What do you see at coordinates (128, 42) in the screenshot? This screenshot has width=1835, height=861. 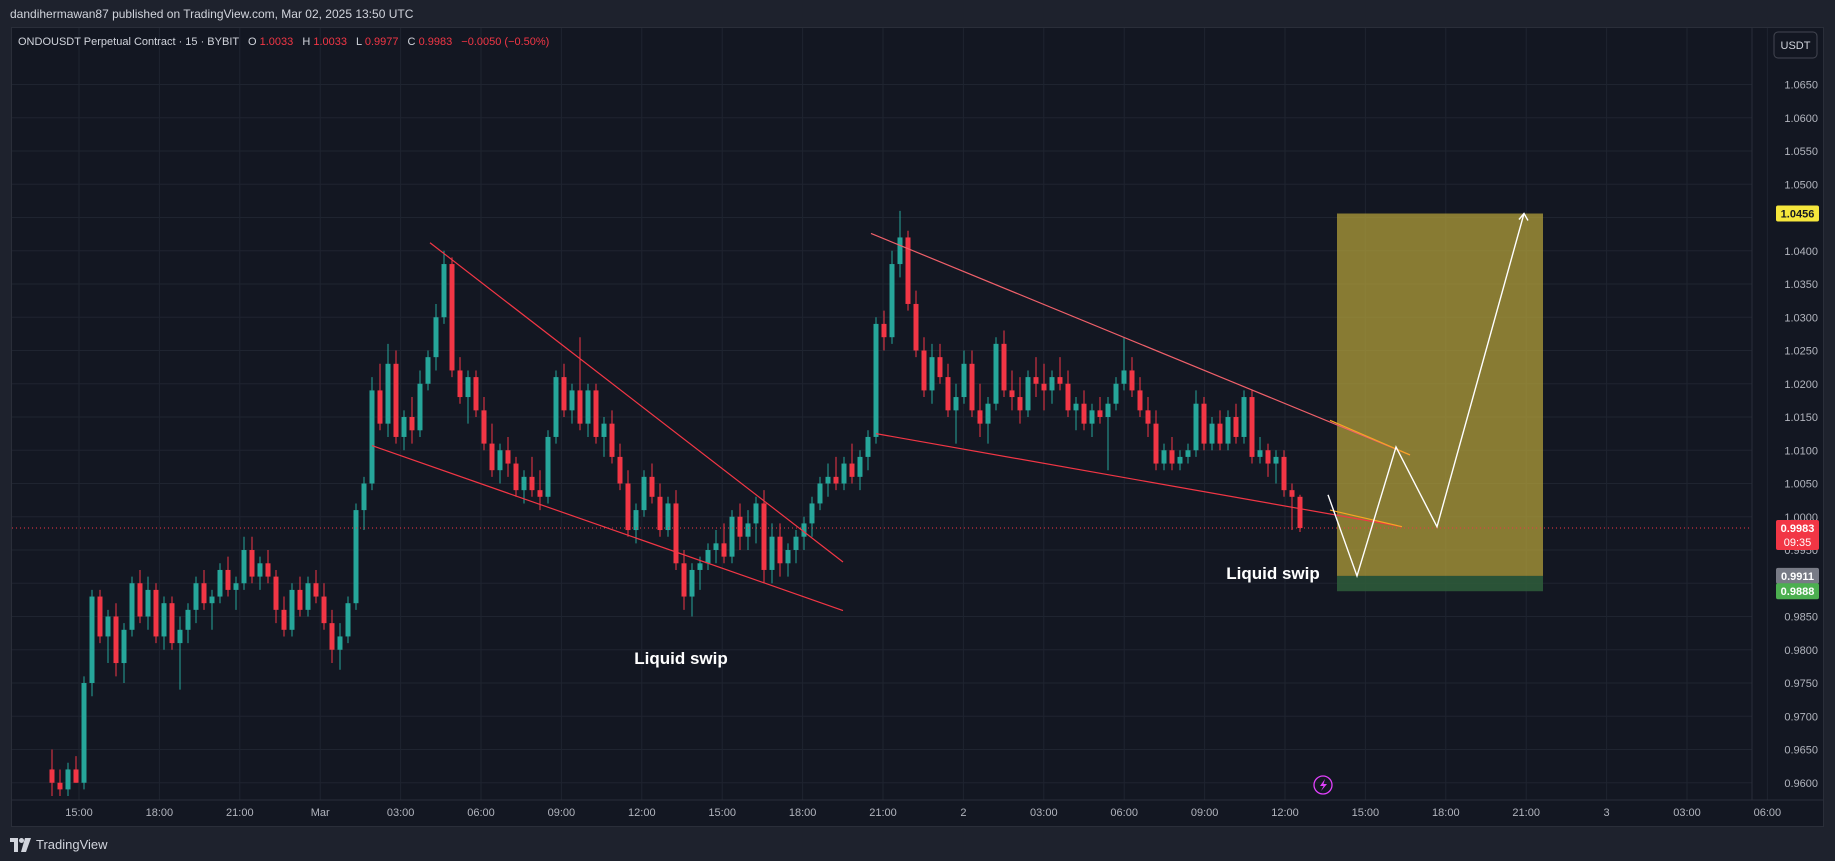 I see `legend-symbol: ONDOUSDT Perpetual Contract · 15 · BYBIT` at bounding box center [128, 42].